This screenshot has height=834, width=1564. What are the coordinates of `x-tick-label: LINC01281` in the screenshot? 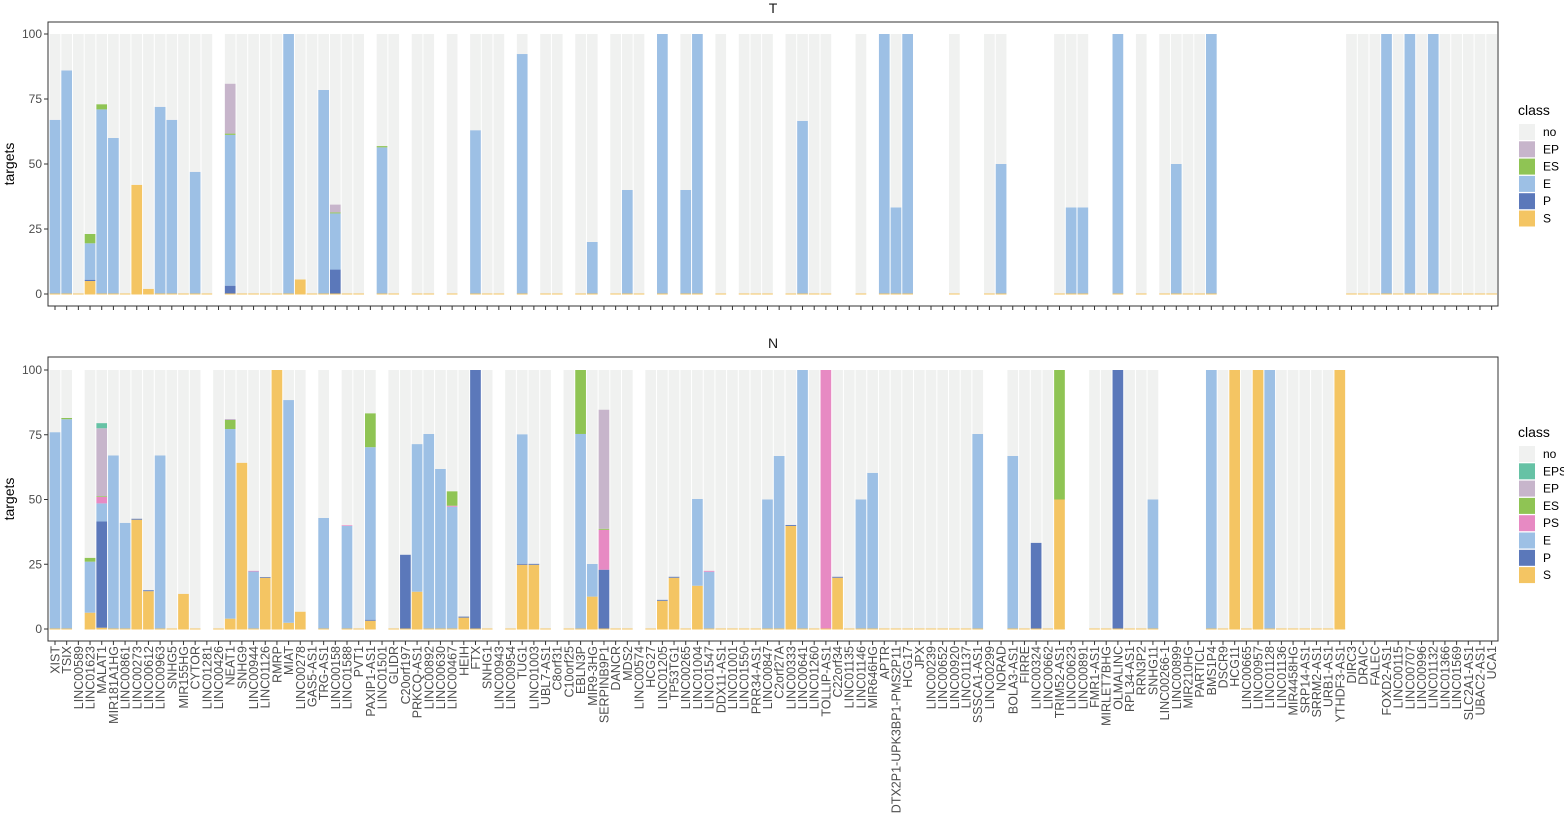 It's located at (207, 677).